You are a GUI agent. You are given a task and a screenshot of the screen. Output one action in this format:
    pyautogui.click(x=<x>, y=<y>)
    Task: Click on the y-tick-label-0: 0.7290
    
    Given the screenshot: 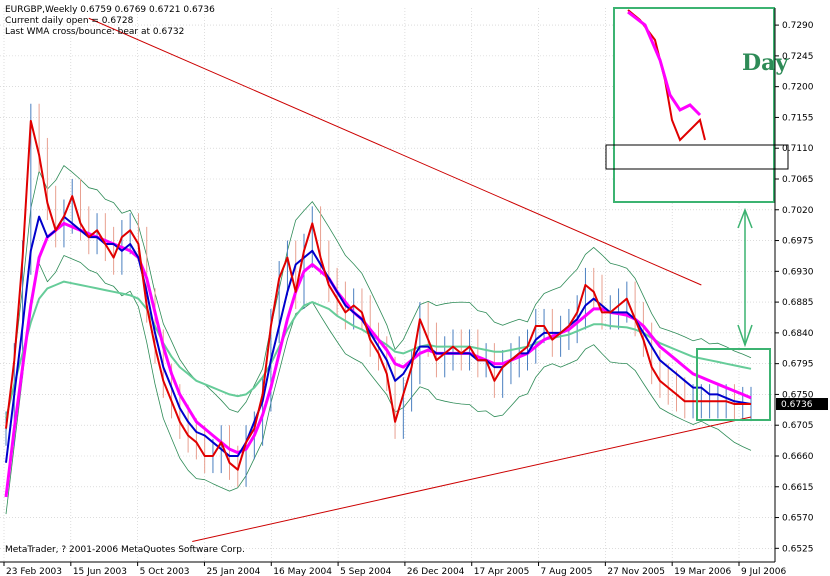 What is the action you would take?
    pyautogui.click(x=798, y=26)
    